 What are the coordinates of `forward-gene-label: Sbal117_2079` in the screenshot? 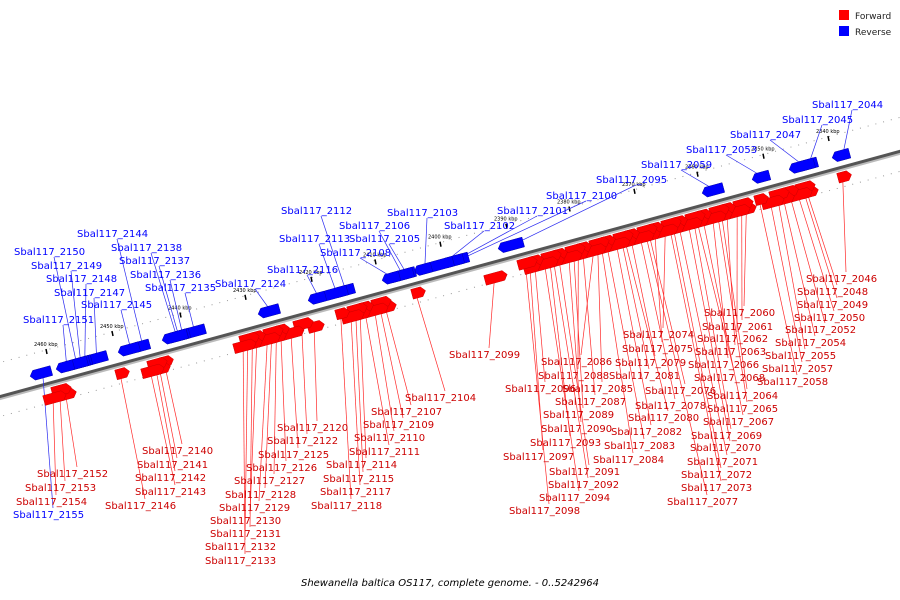 It's located at (650, 363).